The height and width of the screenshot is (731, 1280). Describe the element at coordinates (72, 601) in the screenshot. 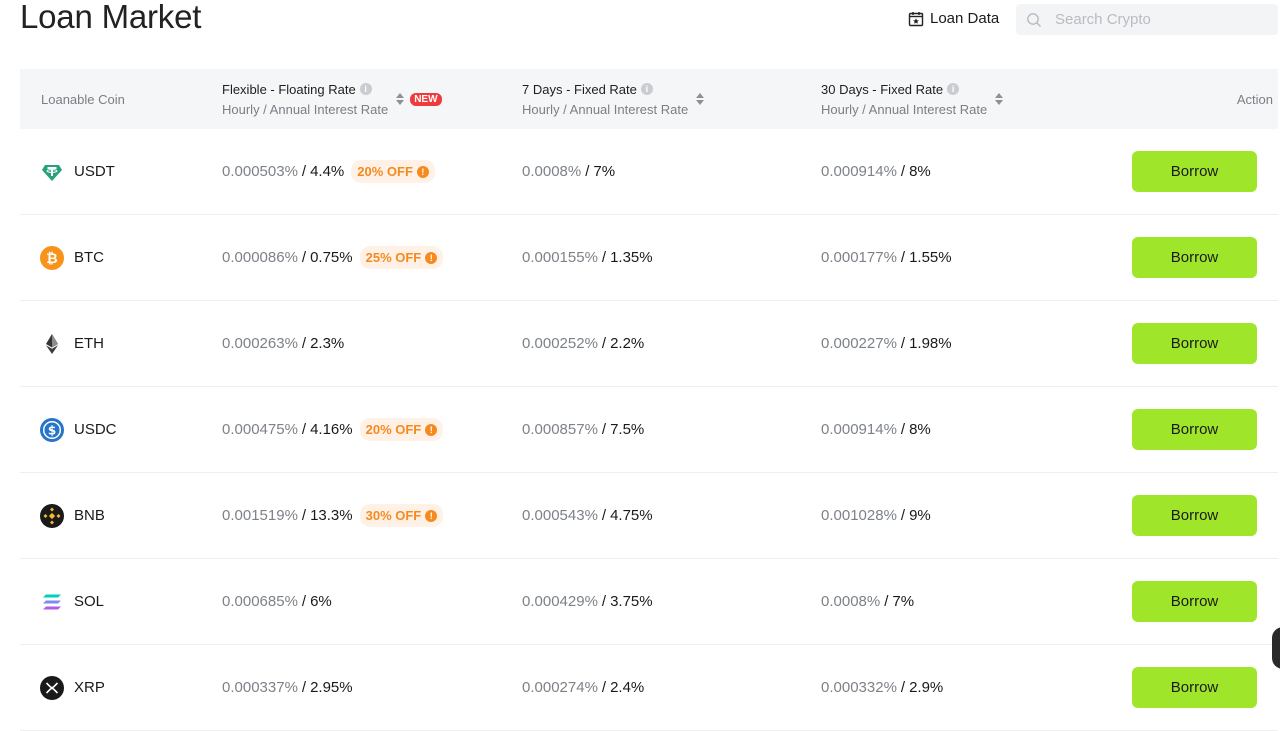

I see `coin-cell: SOL` at that location.